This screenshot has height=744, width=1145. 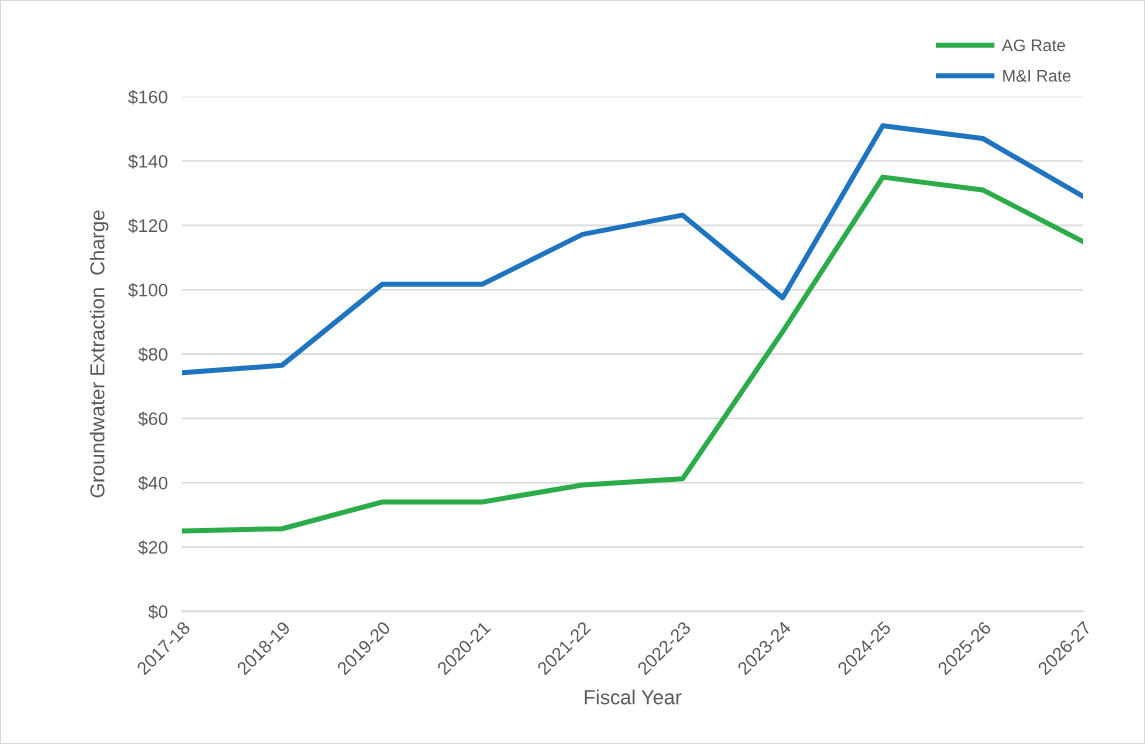 What do you see at coordinates (148, 226) in the screenshot?
I see `y-tick-label: $120` at bounding box center [148, 226].